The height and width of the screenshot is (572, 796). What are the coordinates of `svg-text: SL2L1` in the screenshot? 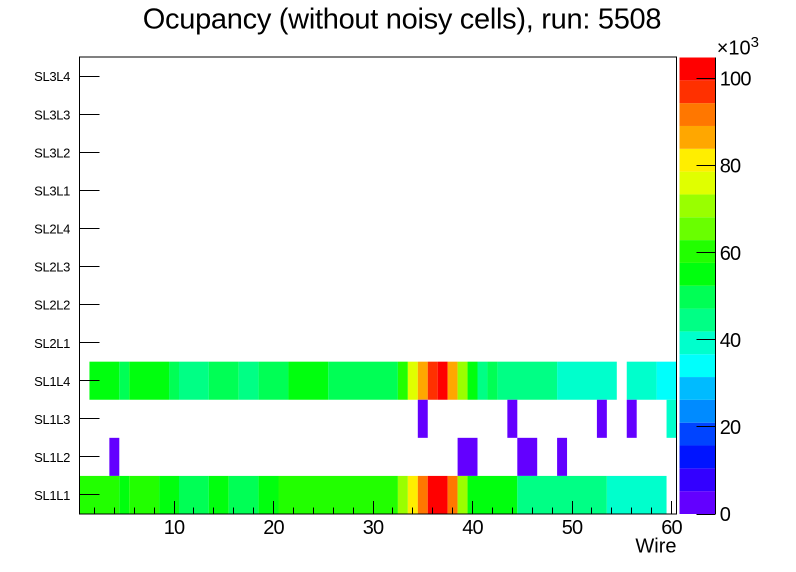 It's located at (52, 343).